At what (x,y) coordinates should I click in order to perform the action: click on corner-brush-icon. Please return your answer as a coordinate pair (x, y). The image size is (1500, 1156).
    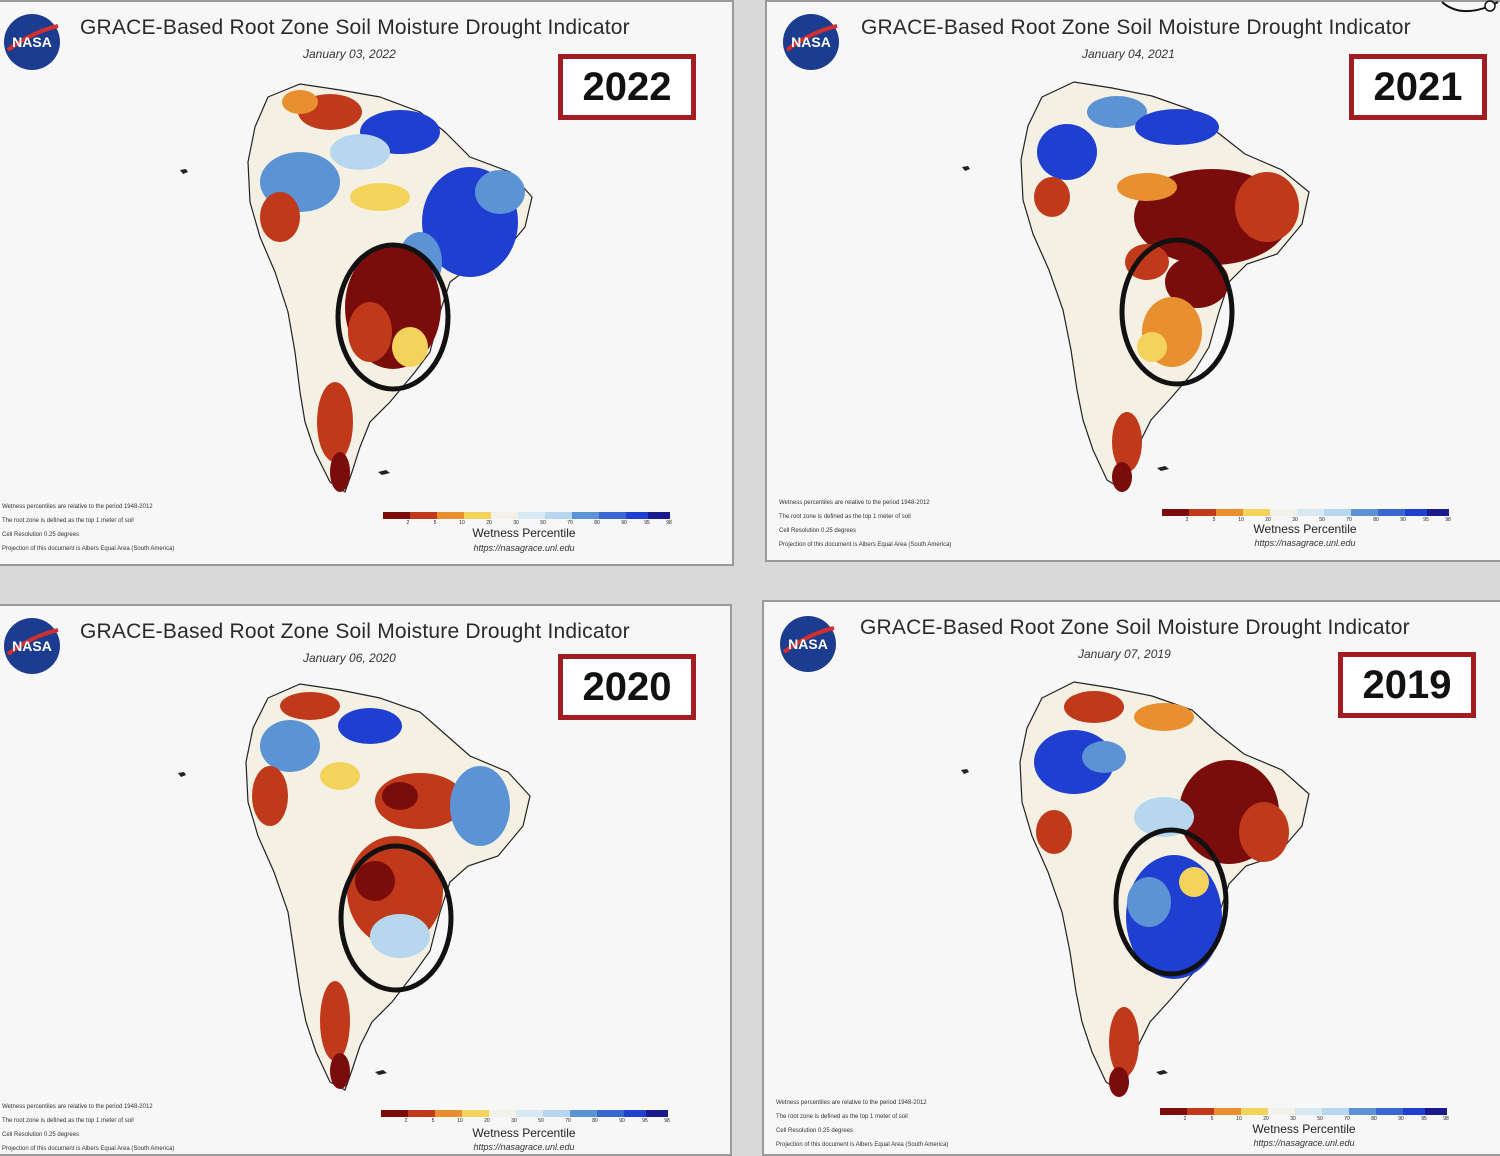
    Looking at the image, I should click on (1470, 6).